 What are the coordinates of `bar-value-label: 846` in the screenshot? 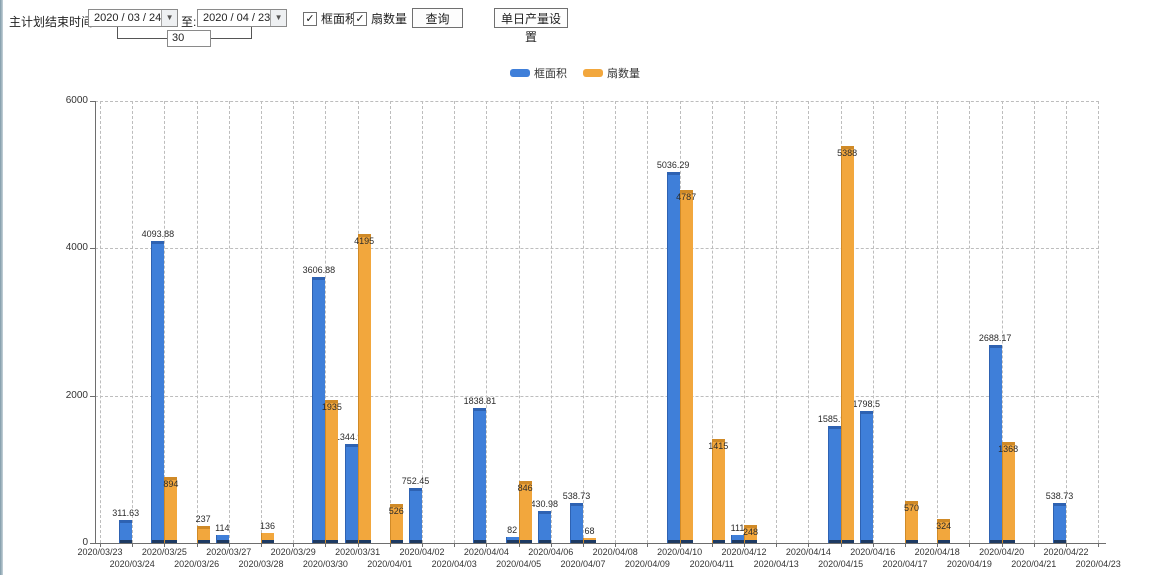 It's located at (525, 488).